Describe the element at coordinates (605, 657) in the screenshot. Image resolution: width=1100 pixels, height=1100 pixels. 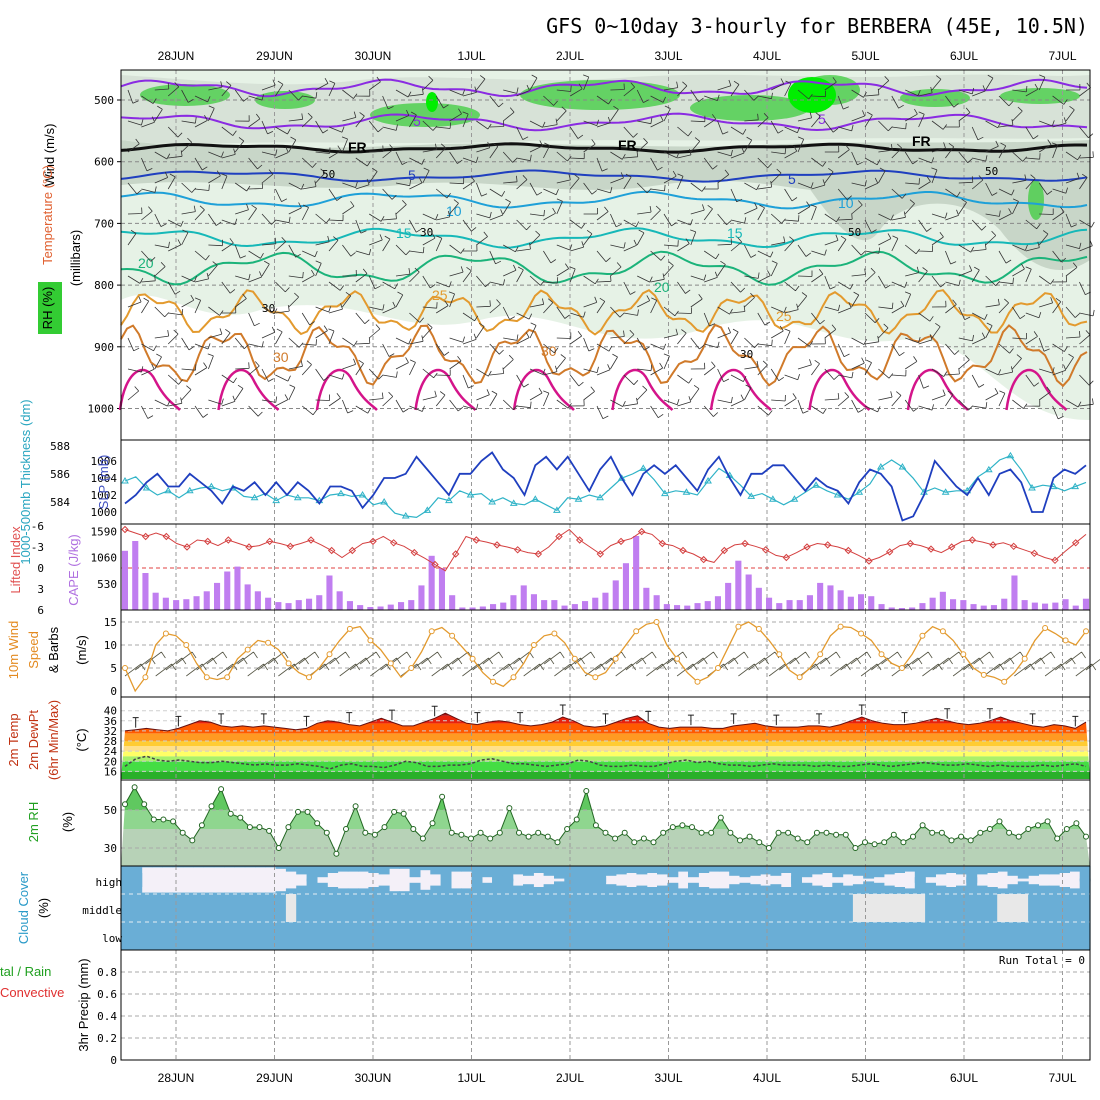
I see `wind-speed-line` at that location.